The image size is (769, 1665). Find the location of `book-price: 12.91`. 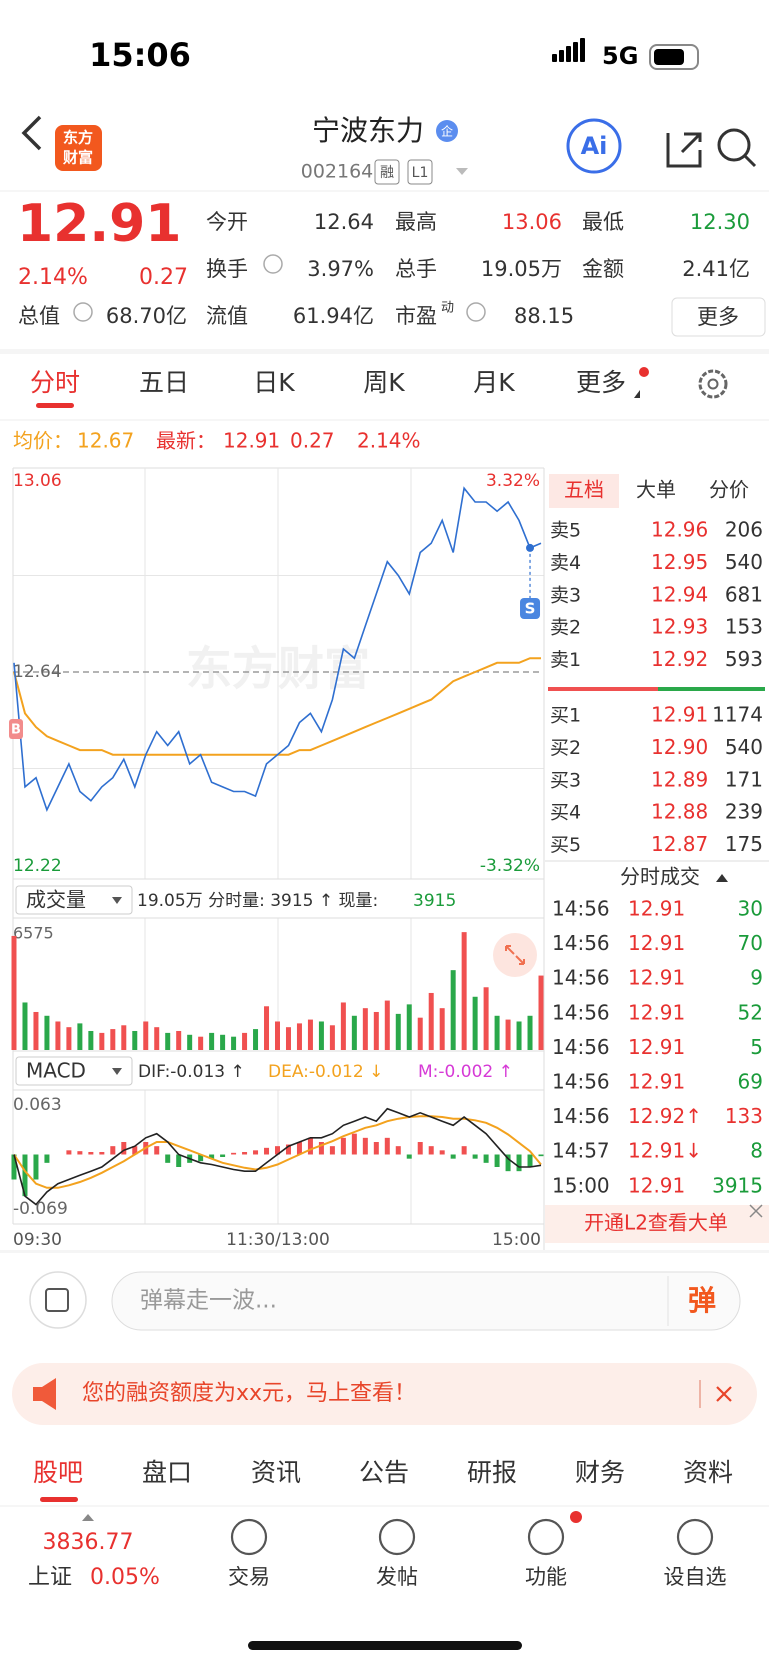

book-price: 12.91 is located at coordinates (679, 715).